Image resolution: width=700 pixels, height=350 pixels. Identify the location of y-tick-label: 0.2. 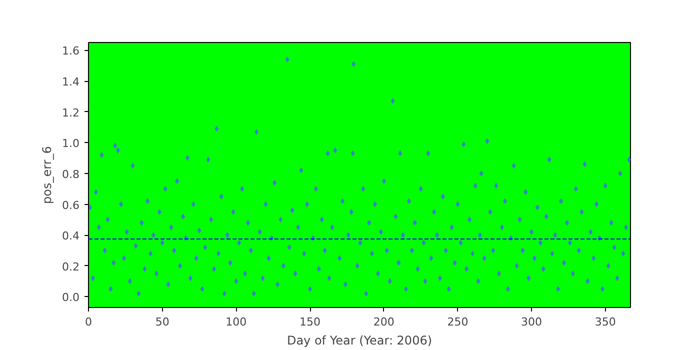
(71, 267).